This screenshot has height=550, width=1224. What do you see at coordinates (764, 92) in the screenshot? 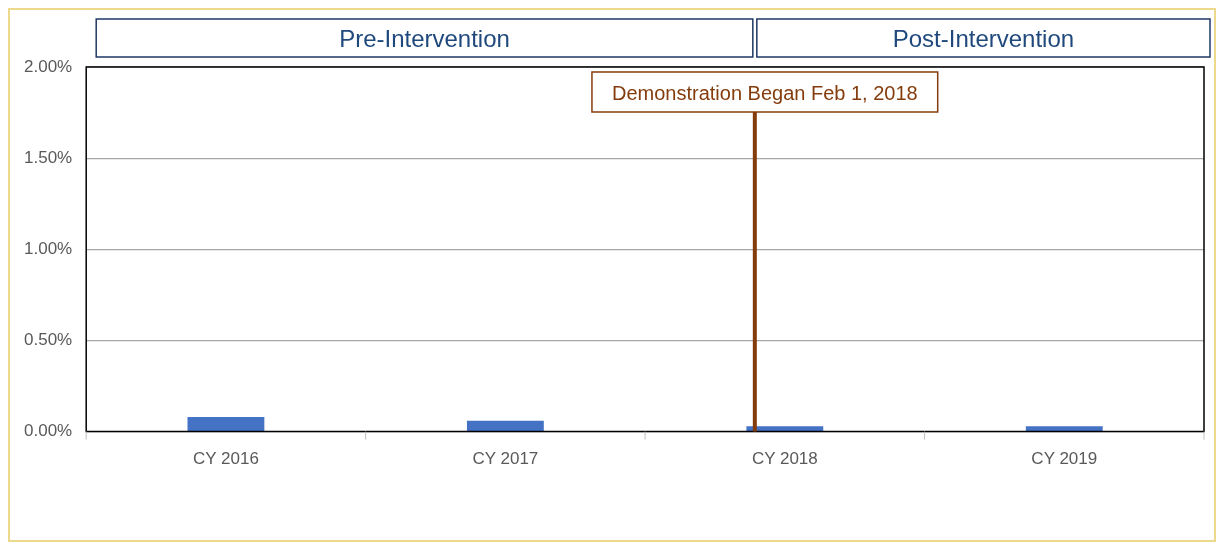
I see `ref-line-label: Demonstration Began Feb 1, 2018` at bounding box center [764, 92].